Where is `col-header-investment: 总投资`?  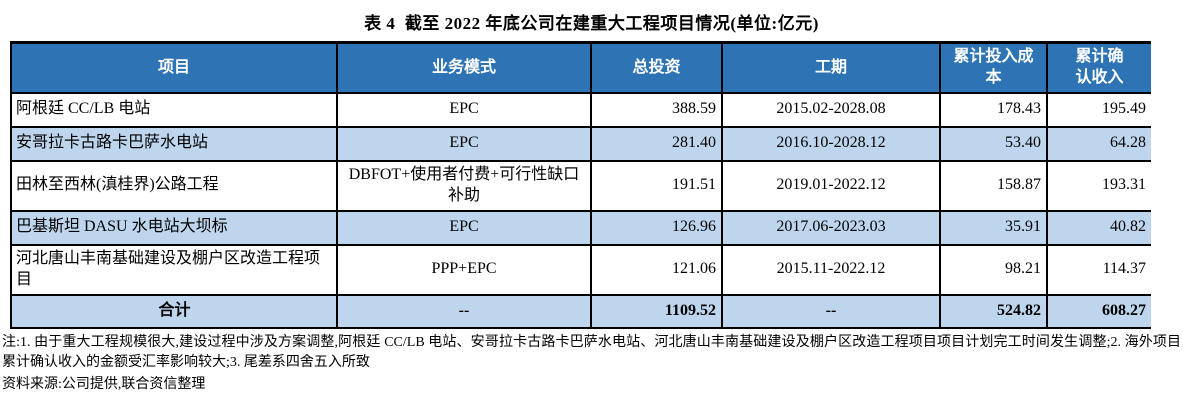 col-header-investment: 总投资 is located at coordinates (657, 67).